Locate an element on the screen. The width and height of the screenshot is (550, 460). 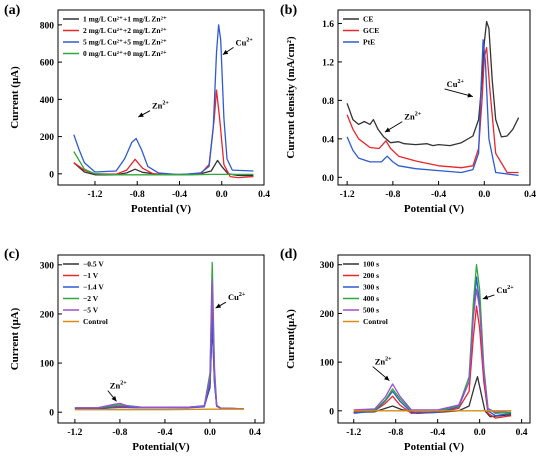
panel-label: (b) is located at coordinates (288, 10).